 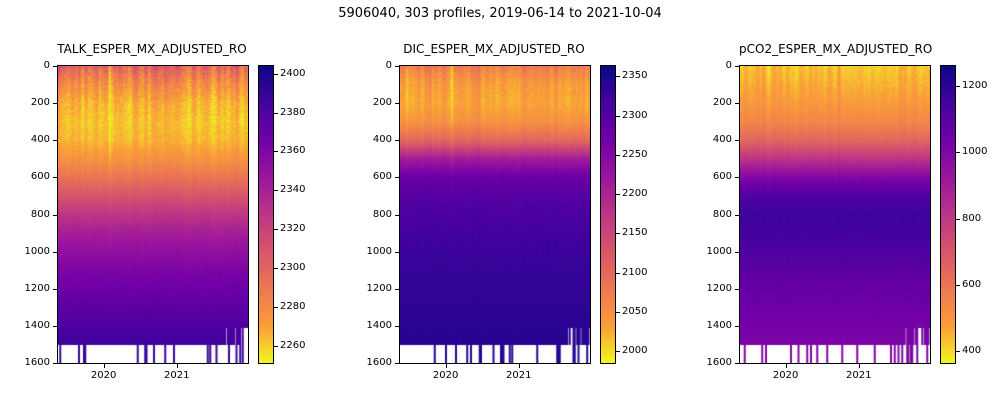 What do you see at coordinates (152, 49) in the screenshot?
I see `panel-talk-title: TALK_ESPER_MX_ADJUSTED_RO` at bounding box center [152, 49].